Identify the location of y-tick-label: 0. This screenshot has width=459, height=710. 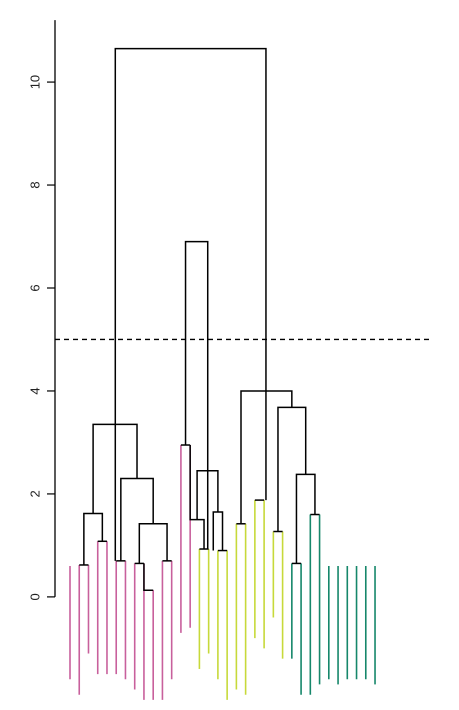
(35, 596).